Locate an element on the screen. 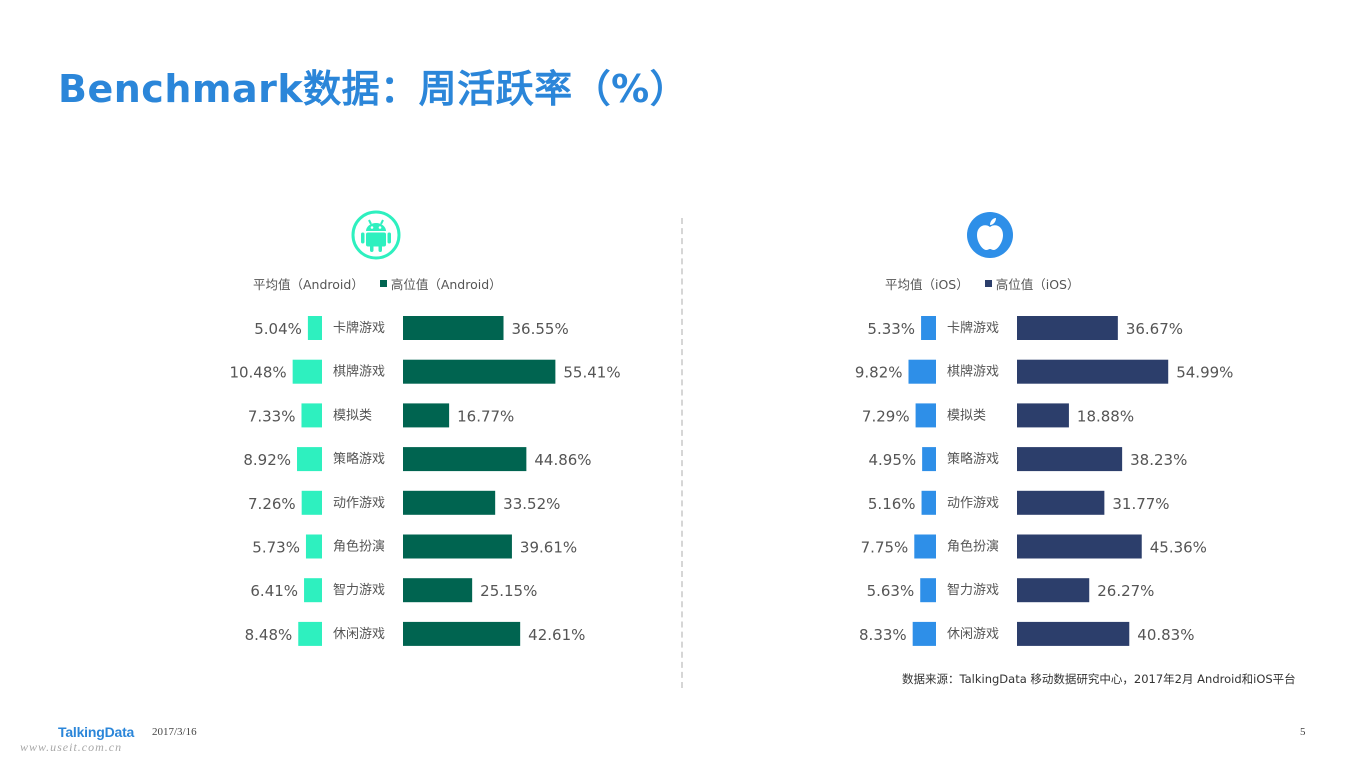 The width and height of the screenshot is (1364, 767). android-category-label: 角色扮演 is located at coordinates (359, 547).